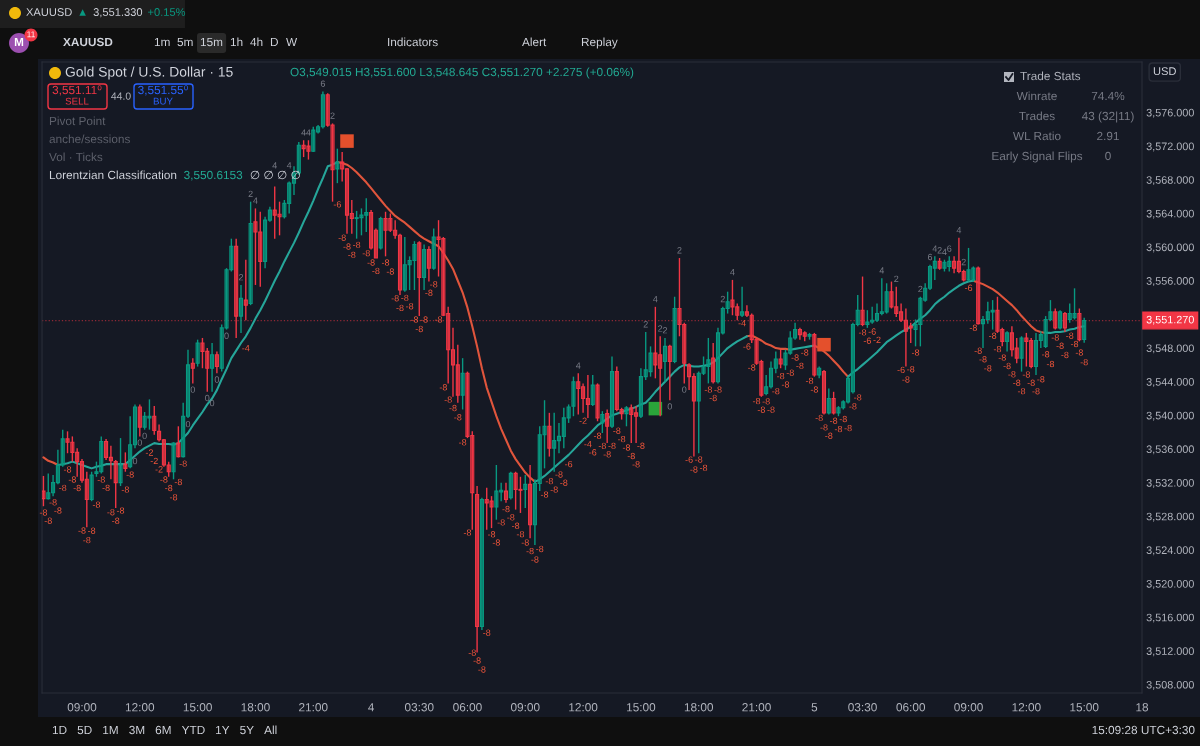 The image size is (1200, 746). Describe the element at coordinates (1170, 113) in the screenshot. I see `y-tick-label: 3,576.000` at that location.